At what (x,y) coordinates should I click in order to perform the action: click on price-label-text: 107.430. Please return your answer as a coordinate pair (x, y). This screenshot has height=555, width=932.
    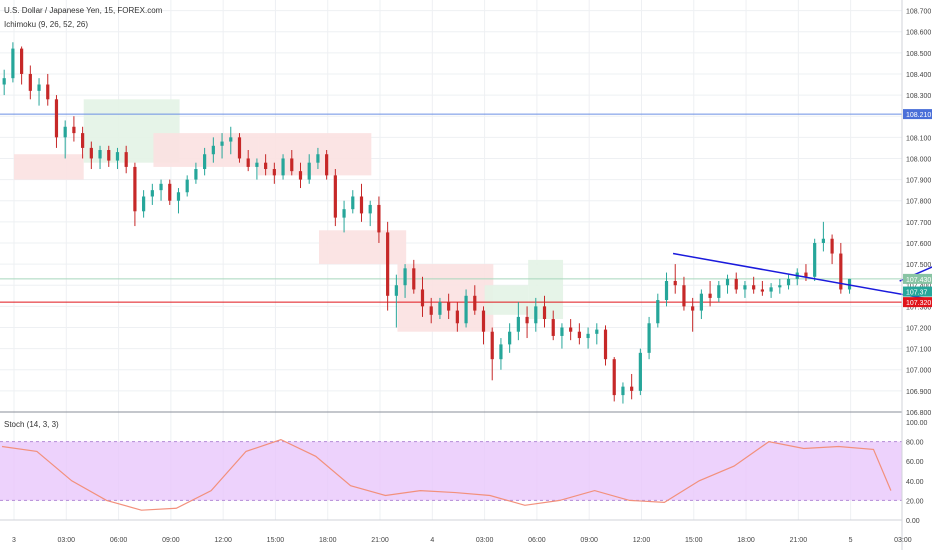
    Looking at the image, I should click on (918, 280).